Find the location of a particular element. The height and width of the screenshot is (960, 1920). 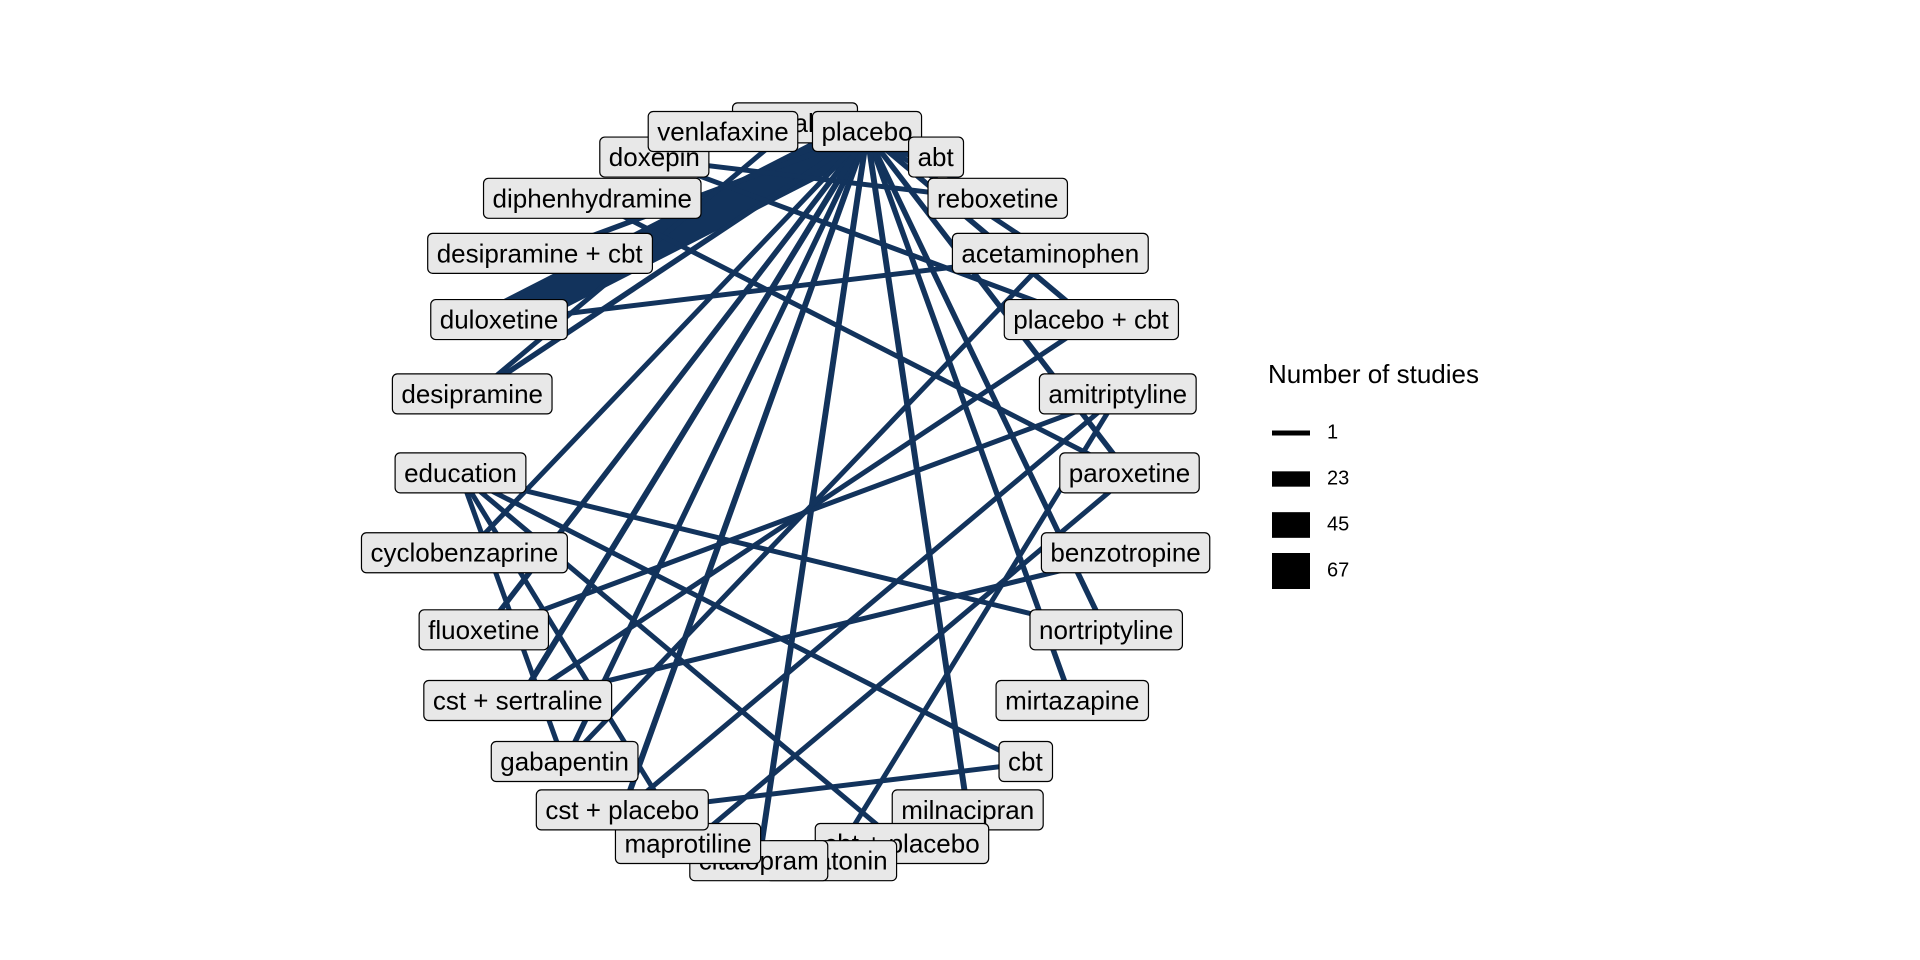

node-label: mirtazapine is located at coordinates (1072, 701).